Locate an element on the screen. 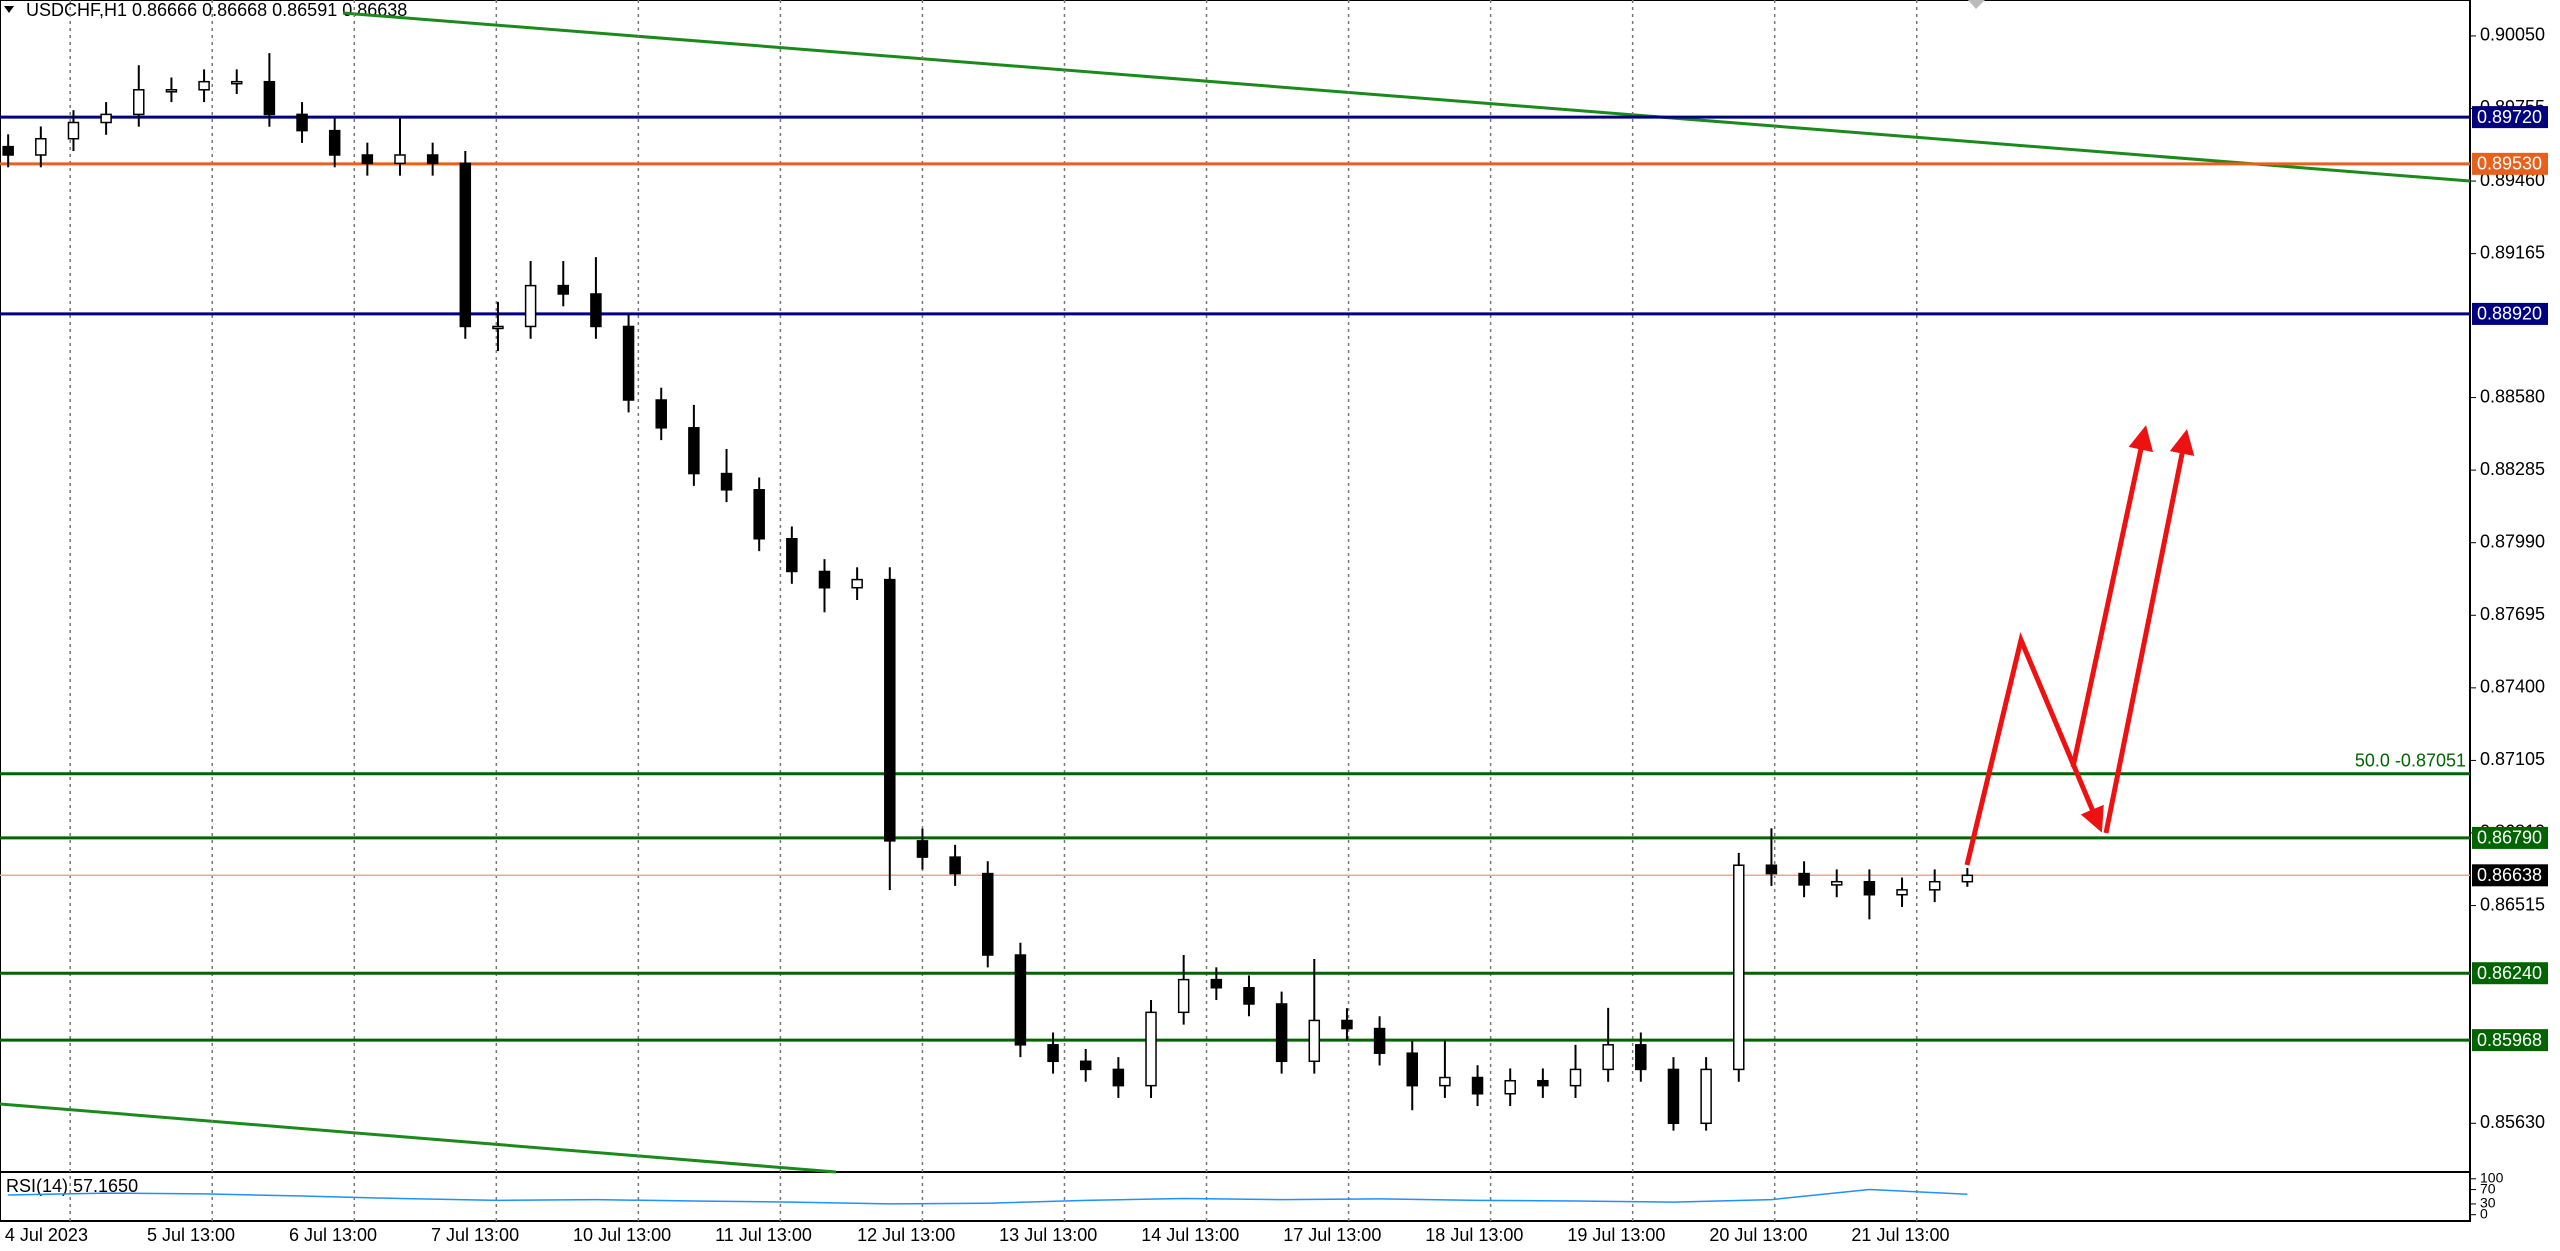 The width and height of the screenshot is (2560, 1251). x-tick-label: 21 Jul 13:00 is located at coordinates (1900, 1235).